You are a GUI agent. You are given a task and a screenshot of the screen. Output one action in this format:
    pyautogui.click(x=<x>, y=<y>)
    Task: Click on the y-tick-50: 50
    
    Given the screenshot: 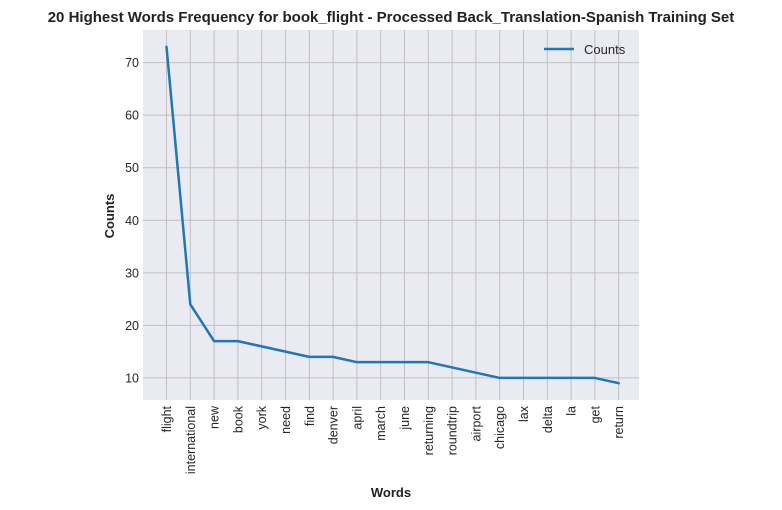 What is the action you would take?
    pyautogui.click(x=132, y=168)
    